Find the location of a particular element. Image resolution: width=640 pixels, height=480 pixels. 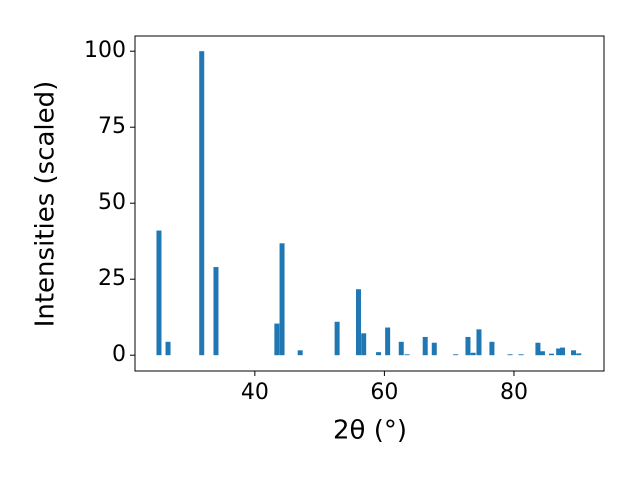

x-tick-label: 40 is located at coordinates (255, 392).